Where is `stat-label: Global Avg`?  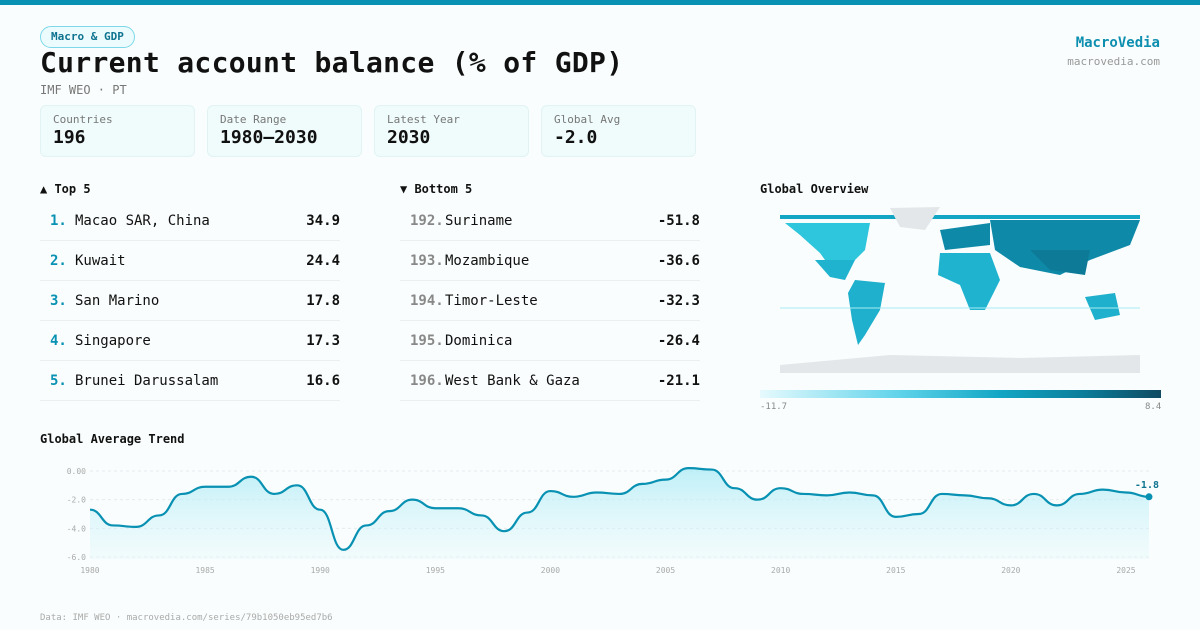 stat-label: Global Avg is located at coordinates (587, 119).